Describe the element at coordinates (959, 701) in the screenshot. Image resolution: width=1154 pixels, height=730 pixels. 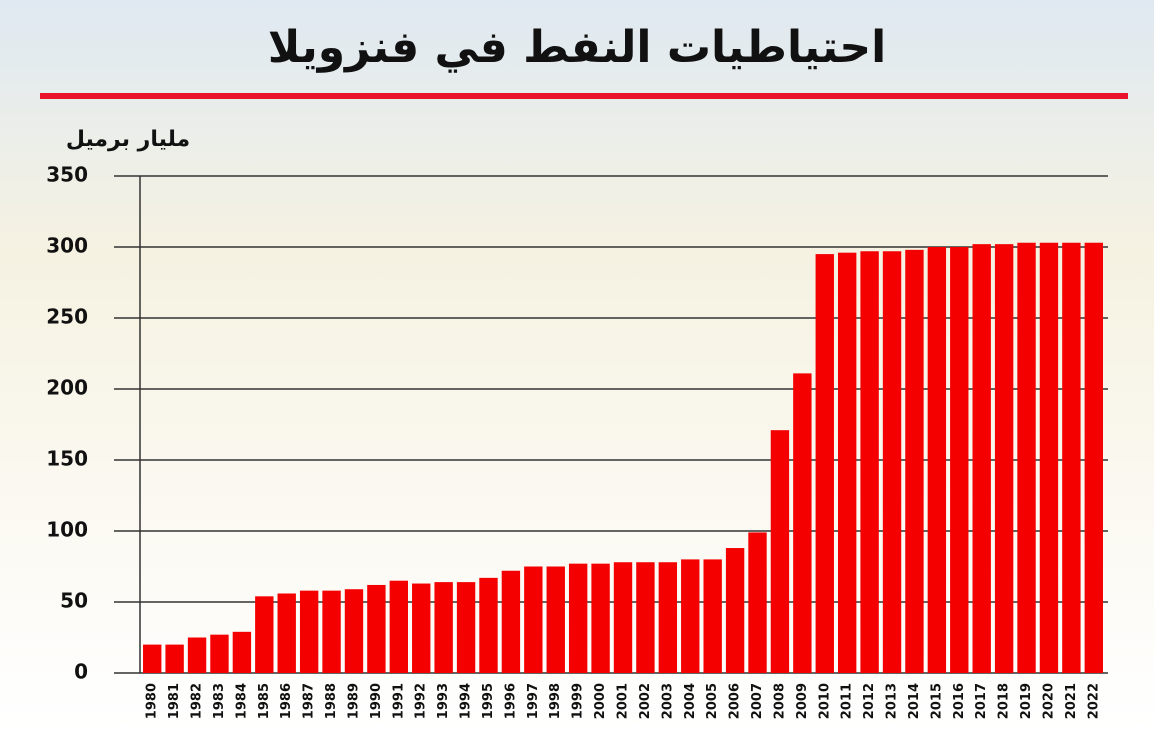
I see `x-tick-label: 2016` at that location.